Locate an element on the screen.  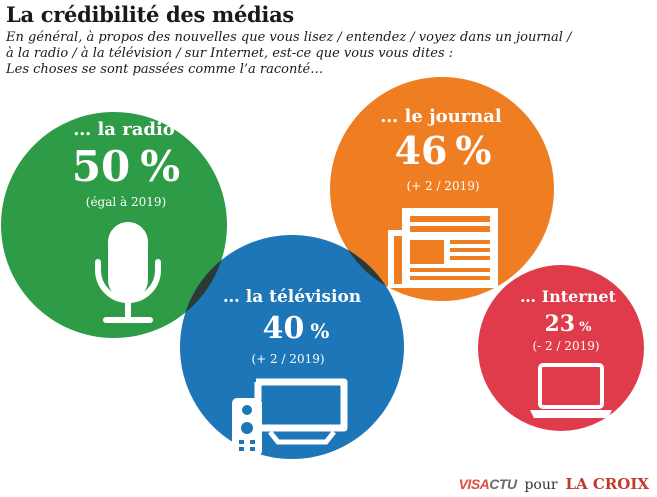
value-television: 40% is located at coordinates (296, 328).